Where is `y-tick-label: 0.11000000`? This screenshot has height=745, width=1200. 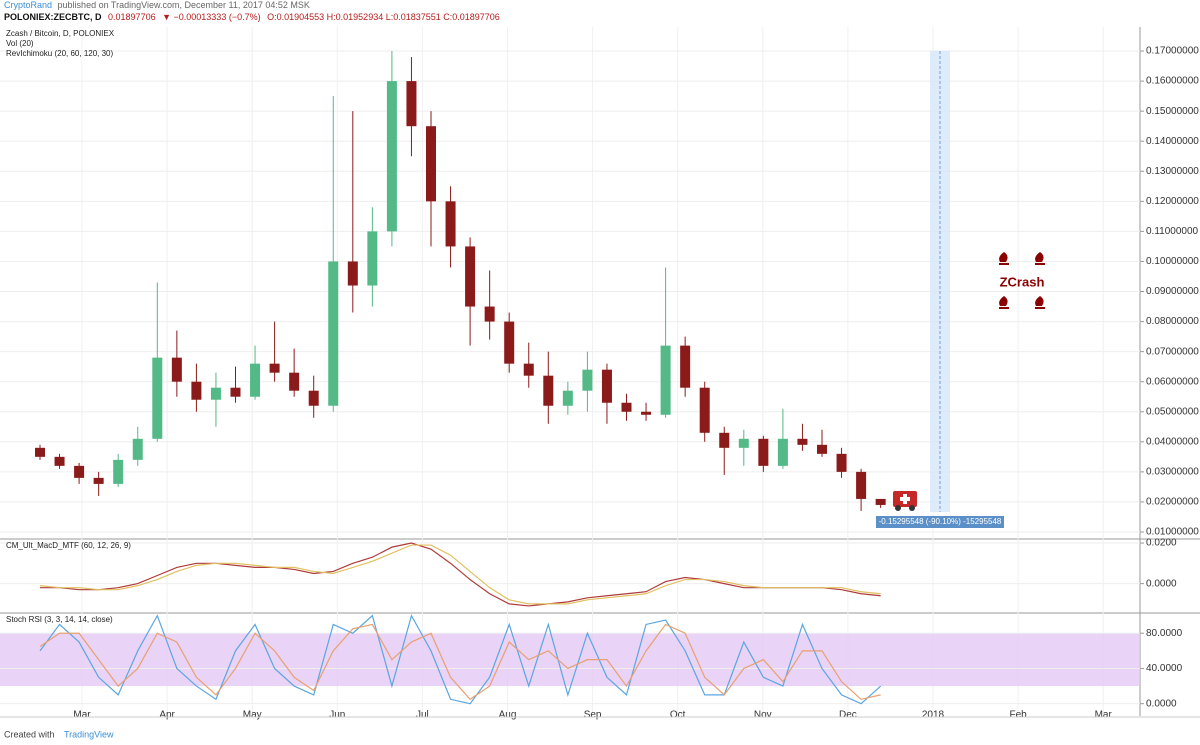 y-tick-label: 0.11000000 is located at coordinates (1172, 231).